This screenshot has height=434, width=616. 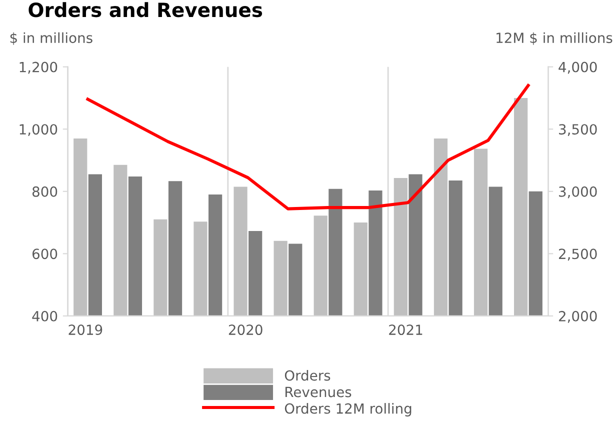 What do you see at coordinates (145, 10) in the screenshot?
I see `chart-title: Orders and Revenues` at bounding box center [145, 10].